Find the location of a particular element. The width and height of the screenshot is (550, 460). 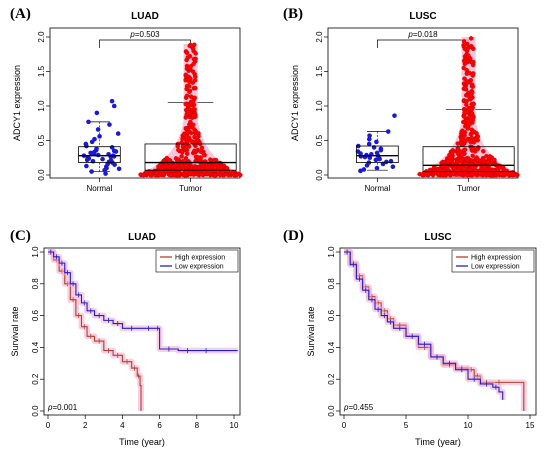

y-tick-label: 0.5 is located at coordinates (319, 140).